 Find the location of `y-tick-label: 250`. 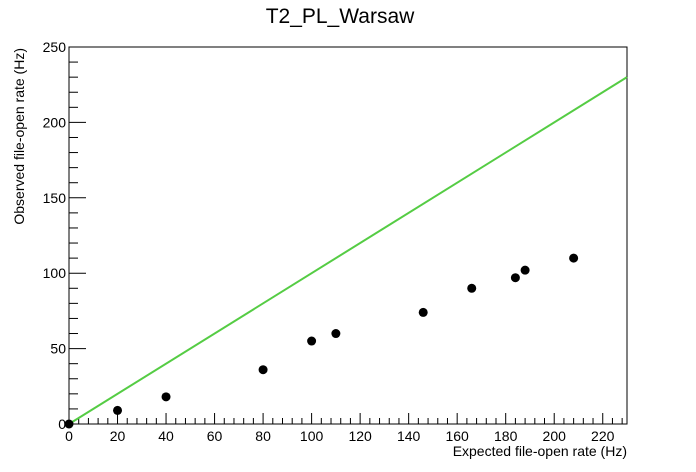

y-tick-label: 250 is located at coordinates (55, 47).